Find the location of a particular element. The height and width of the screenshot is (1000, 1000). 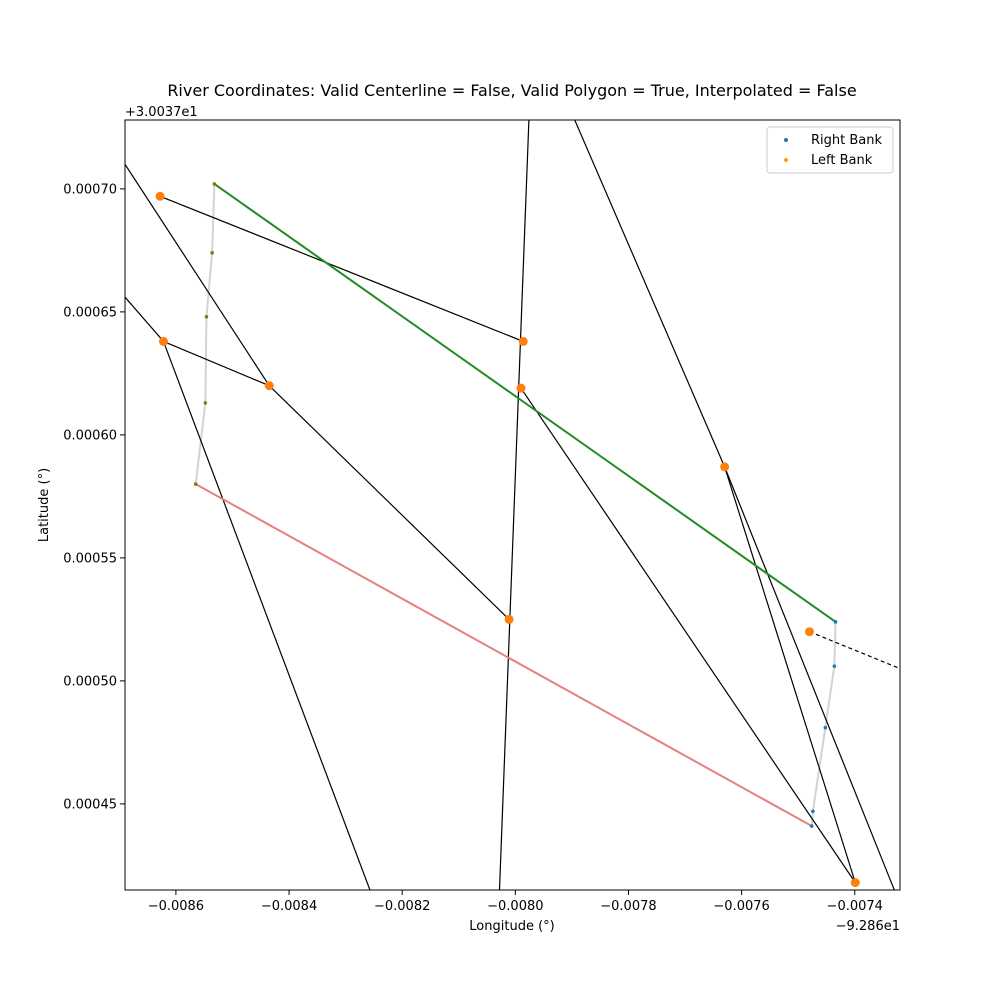

y-tick-label: 0.00070 is located at coordinates (90, 189).